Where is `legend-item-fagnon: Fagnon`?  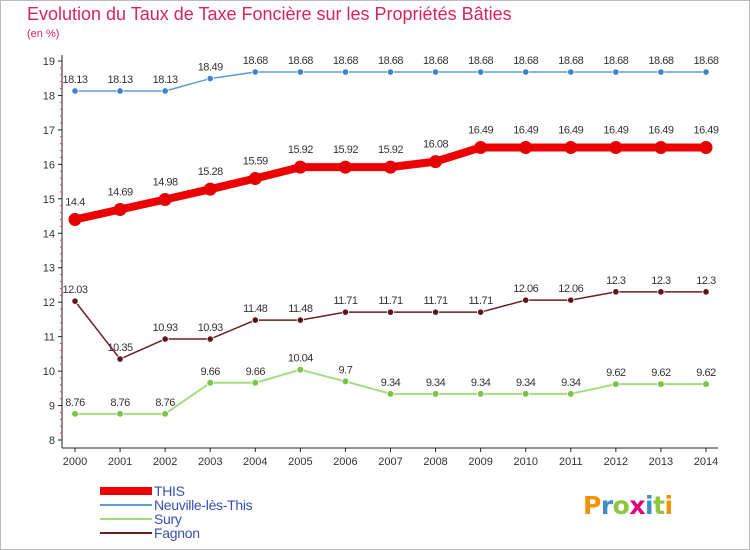
legend-item-fagnon: Fagnon is located at coordinates (176, 533).